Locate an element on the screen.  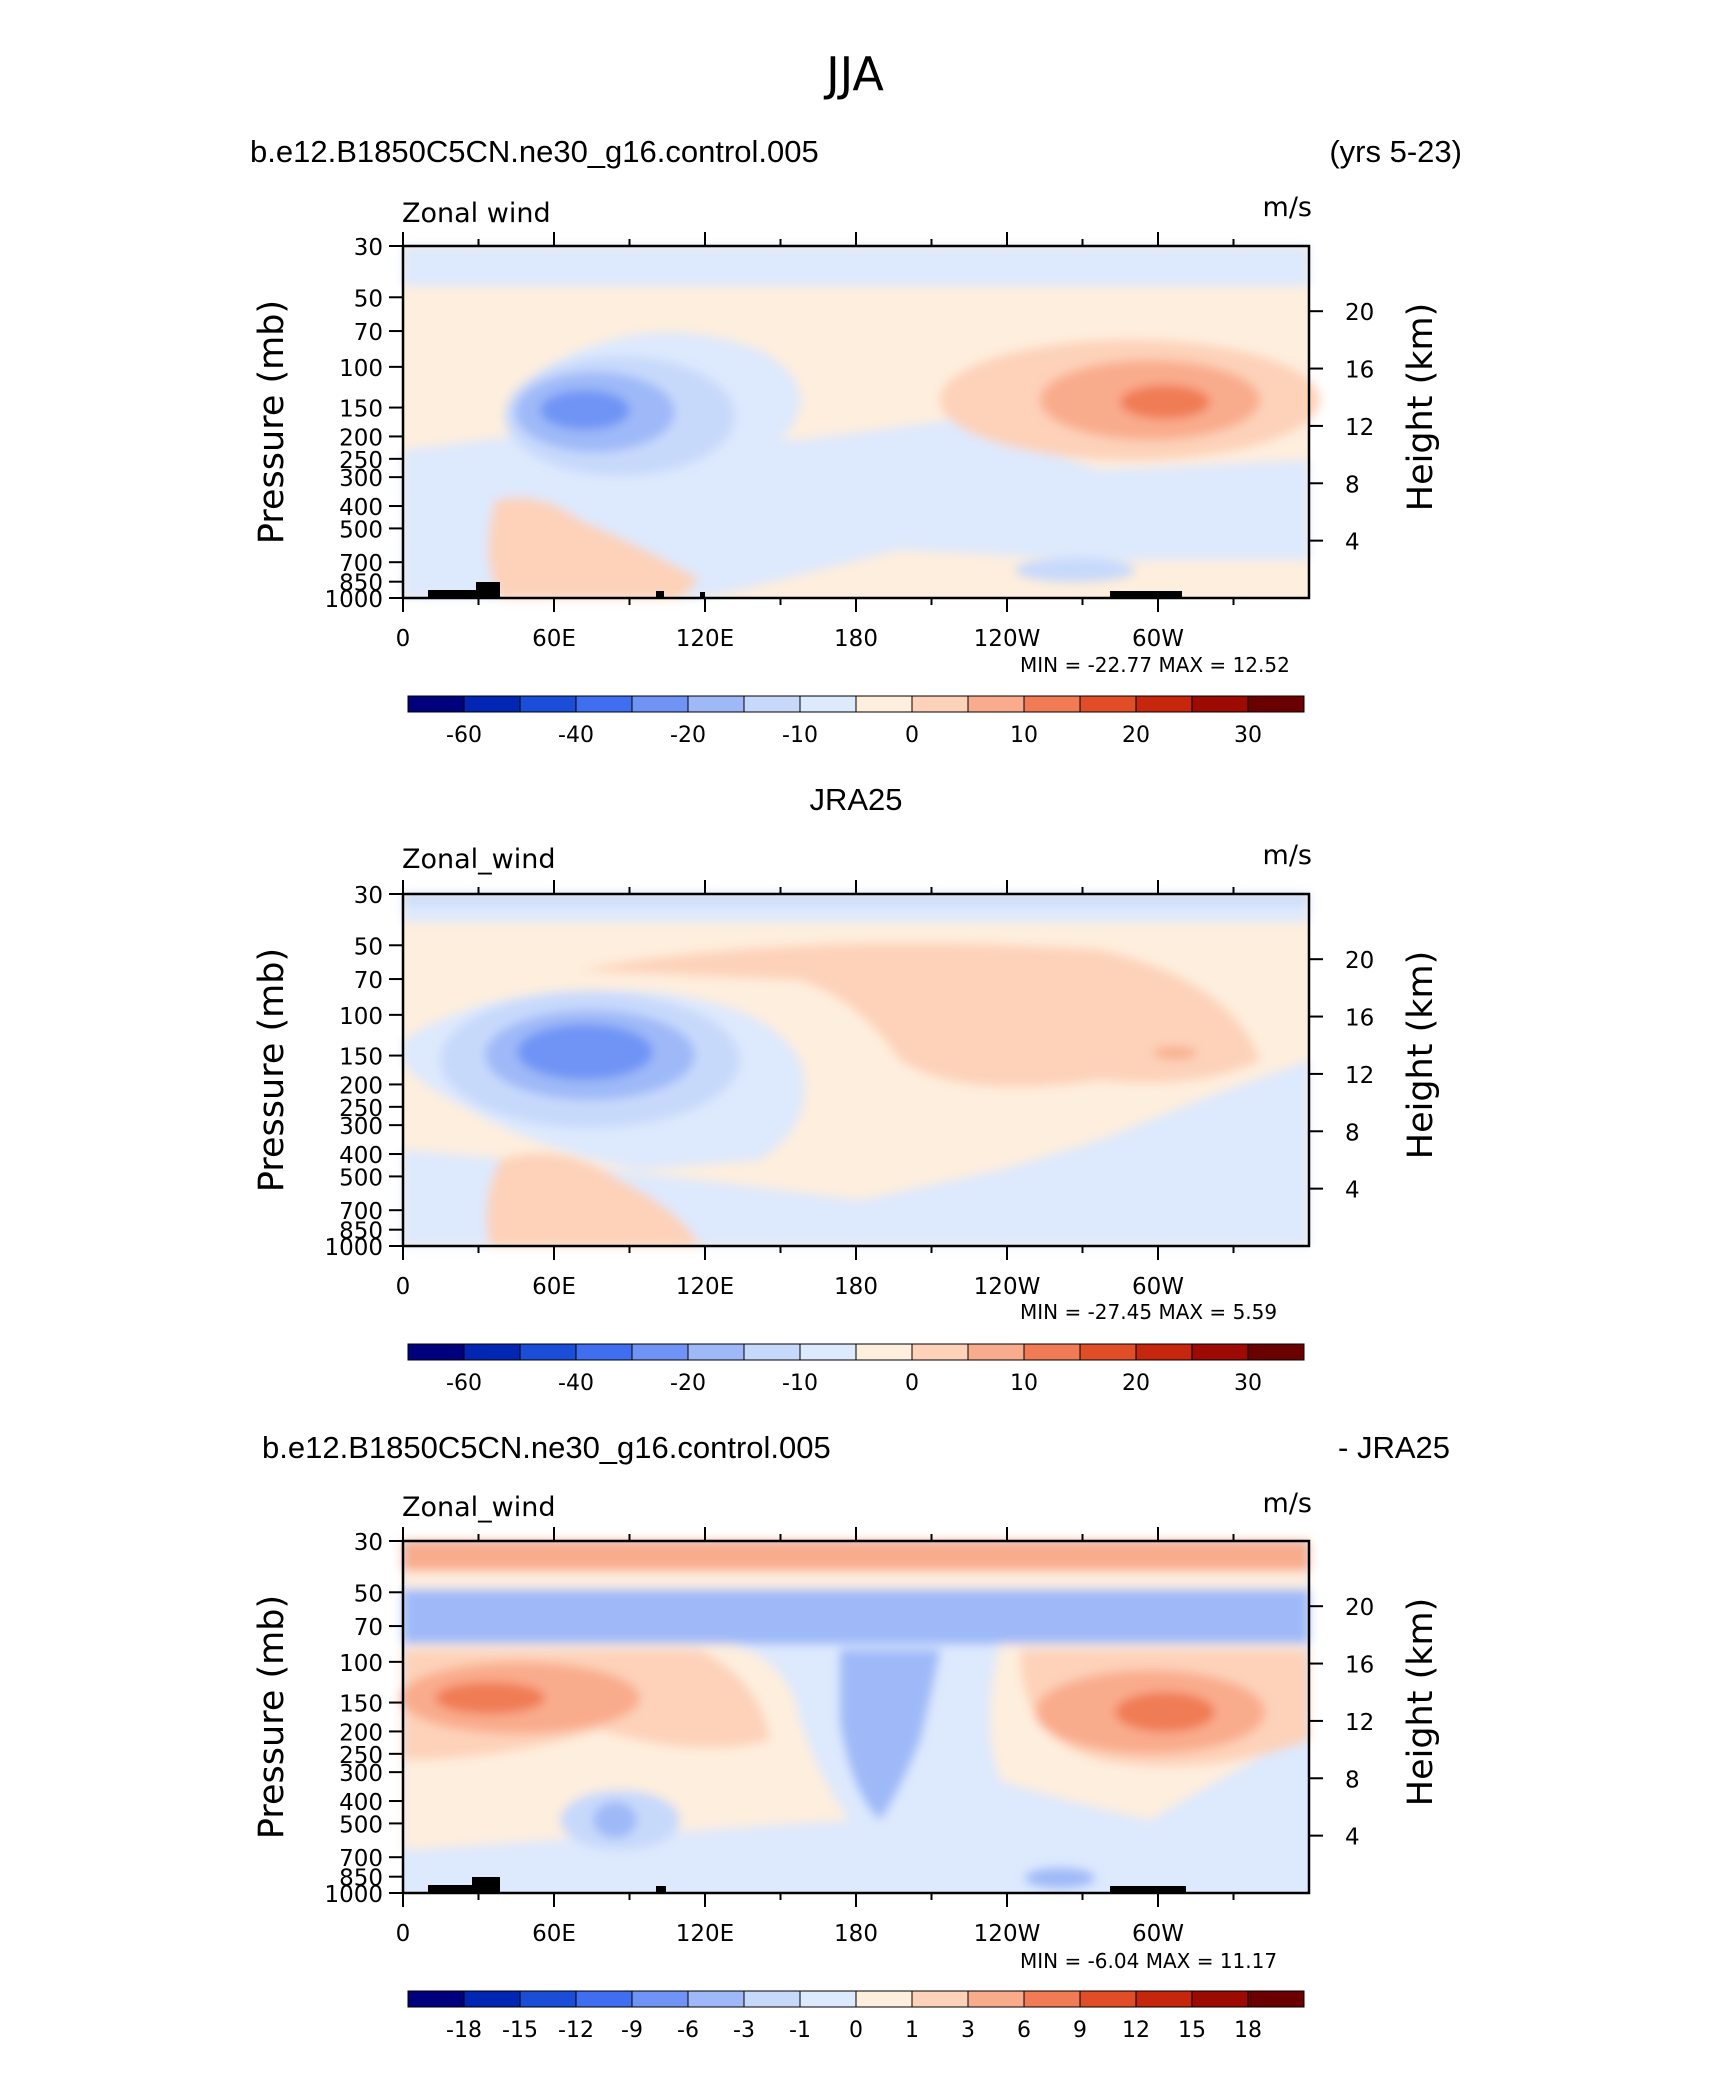
panel-3-title-right: - JRA25 is located at coordinates (1394, 1447).